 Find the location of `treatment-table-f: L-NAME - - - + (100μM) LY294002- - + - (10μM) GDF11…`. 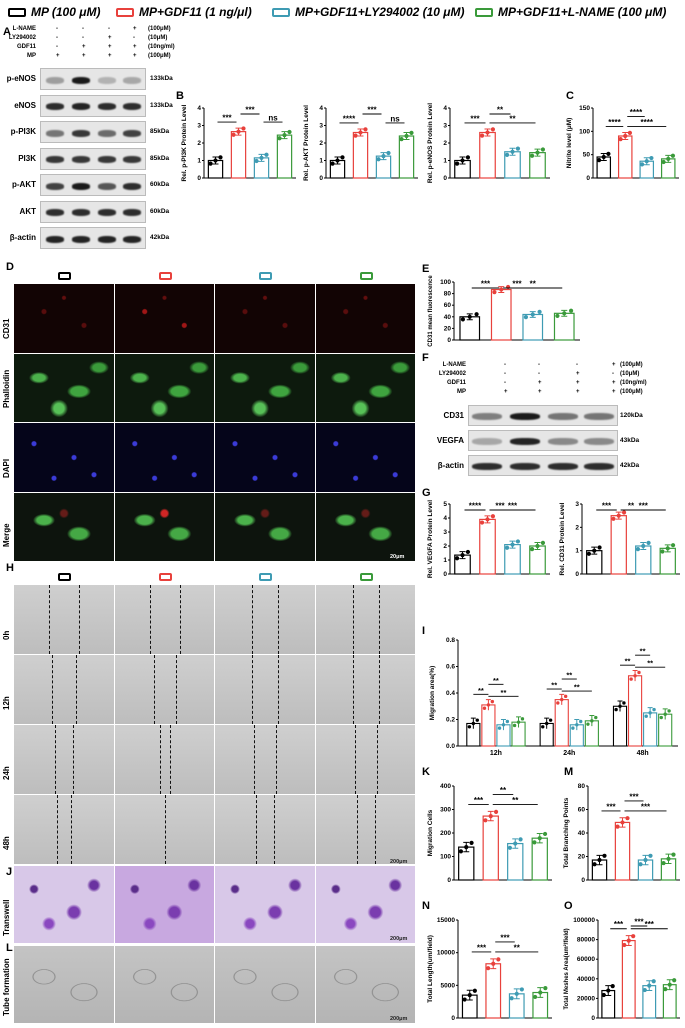

treatment-table-f: L-NAME - - - + (100μM) LY294002- - + - (10μM) GDF11… is located at coordinates (555, 382).